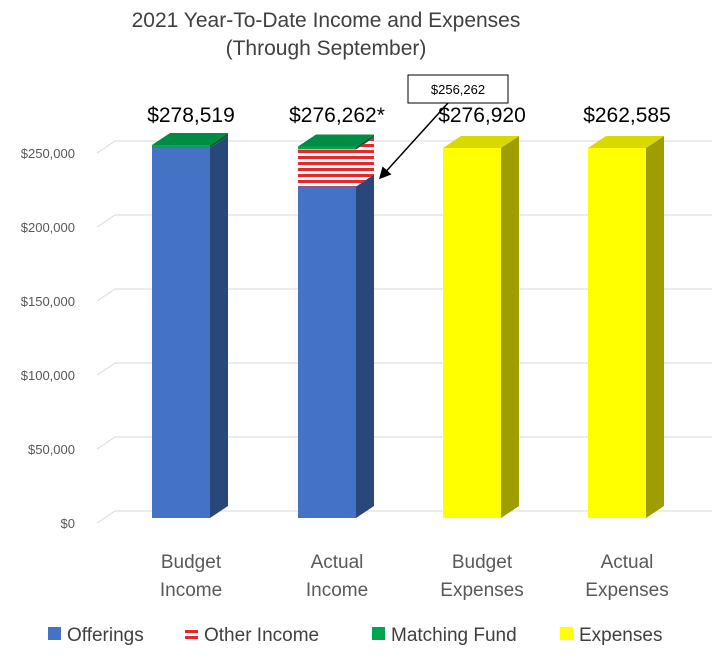  What do you see at coordinates (48, 153) in the screenshot?
I see `y-tick-label: $250,000` at bounding box center [48, 153].